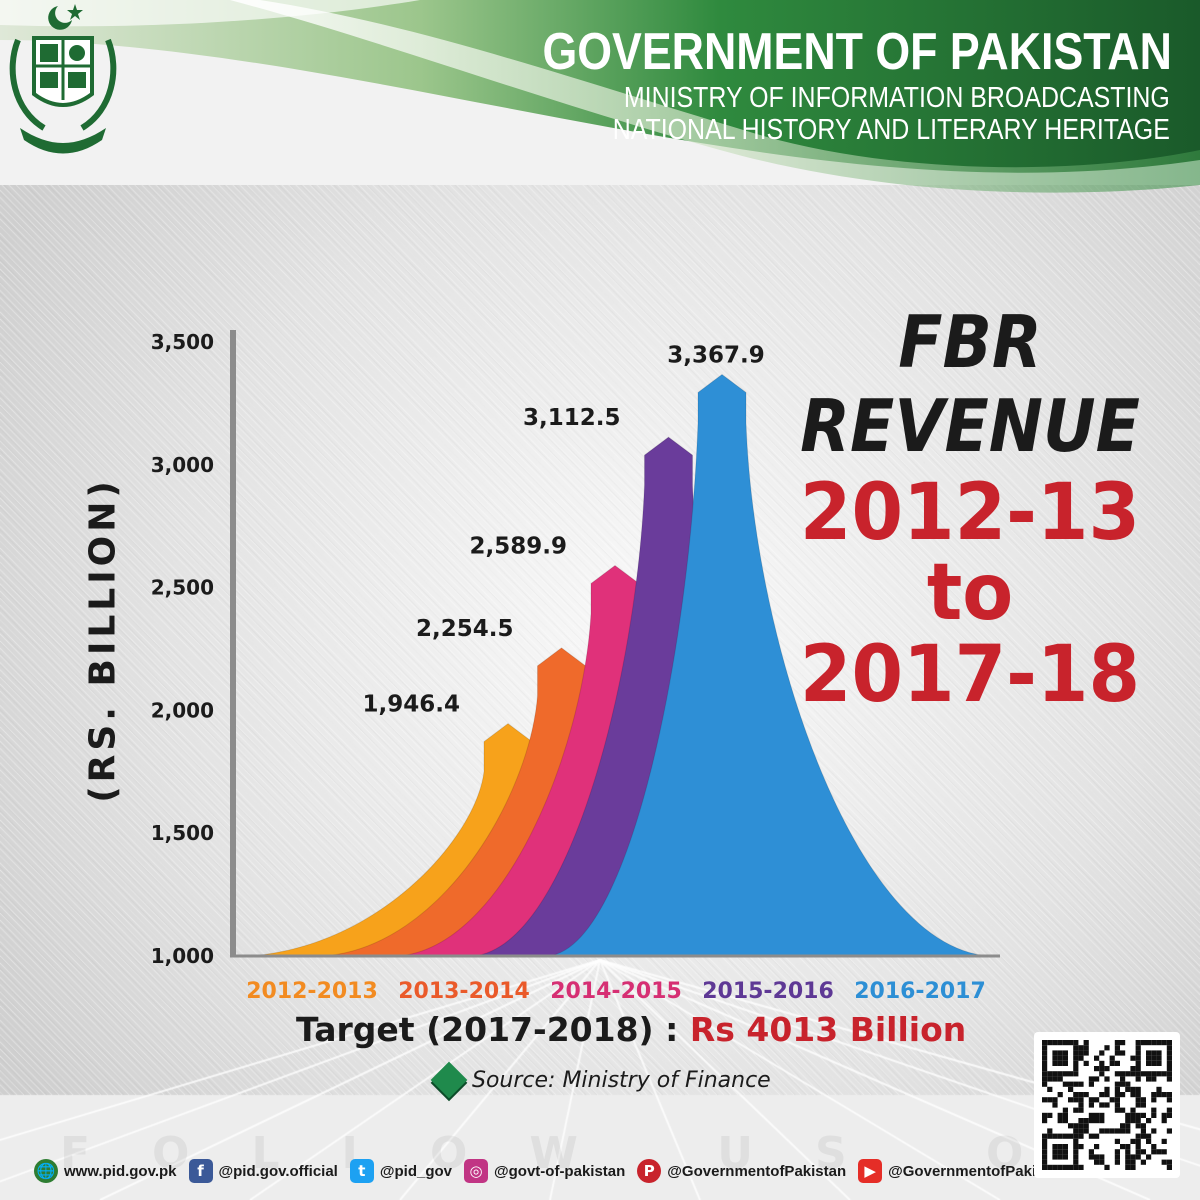  What do you see at coordinates (970, 513) in the screenshot?
I see `headline-line3: 2012-13` at bounding box center [970, 513].